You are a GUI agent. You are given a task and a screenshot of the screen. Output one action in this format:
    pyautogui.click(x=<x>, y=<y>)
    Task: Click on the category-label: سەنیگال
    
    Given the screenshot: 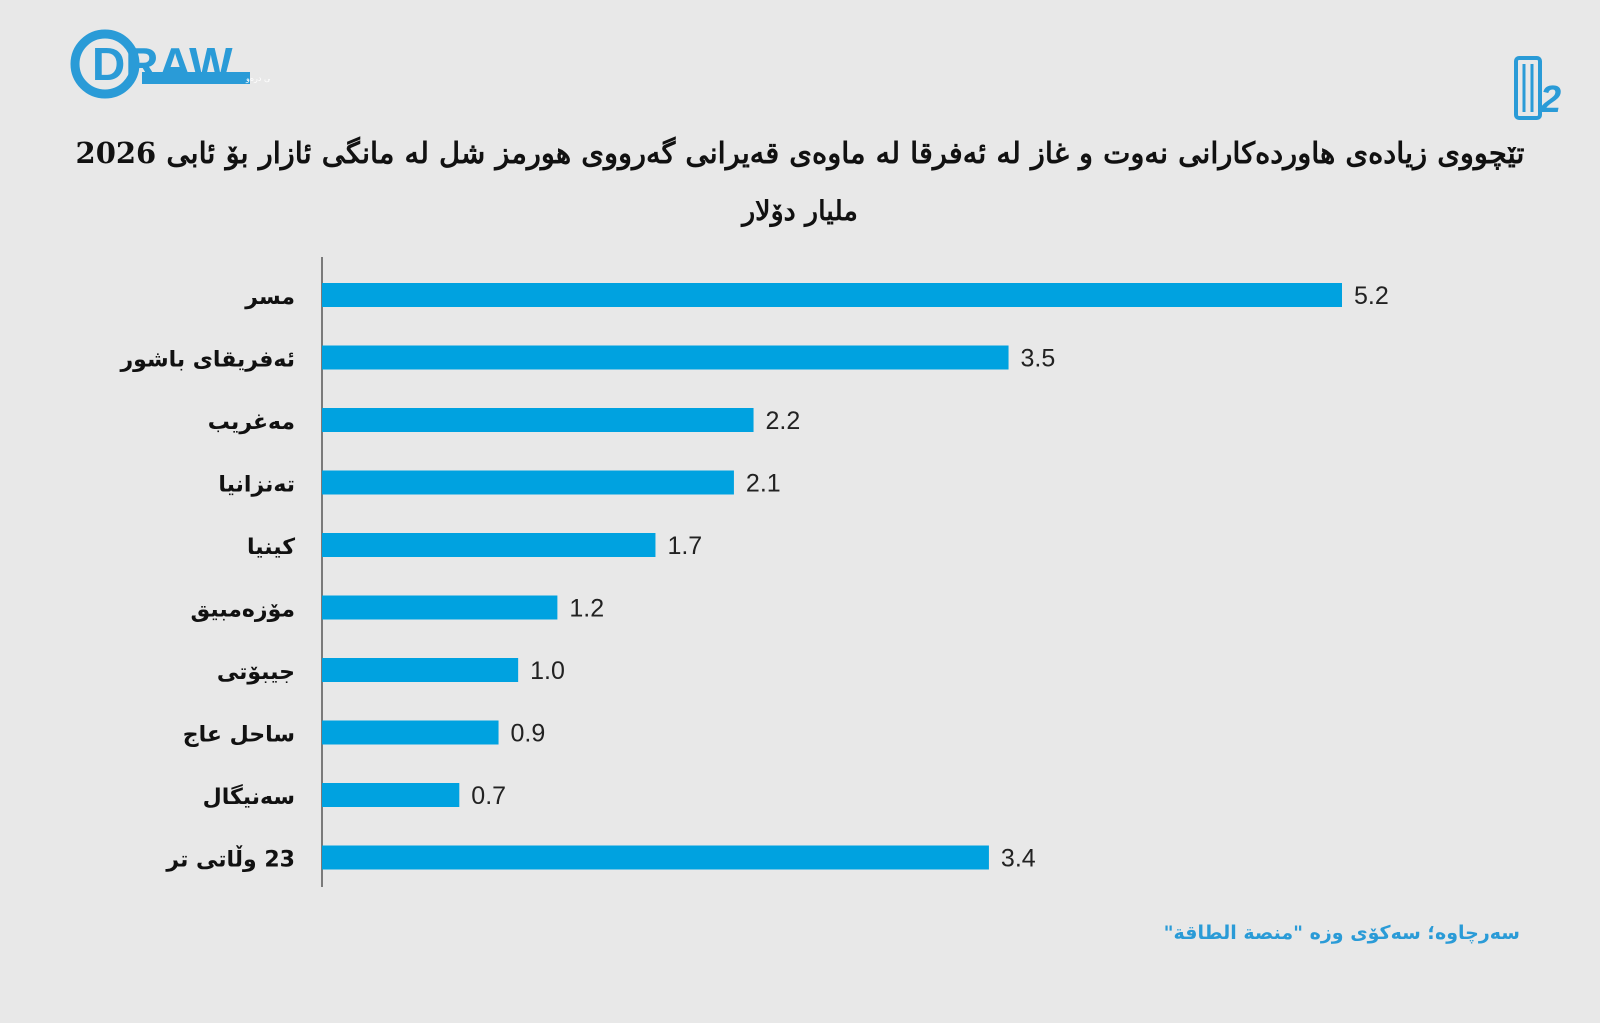 What is the action you would take?
    pyautogui.click(x=249, y=796)
    